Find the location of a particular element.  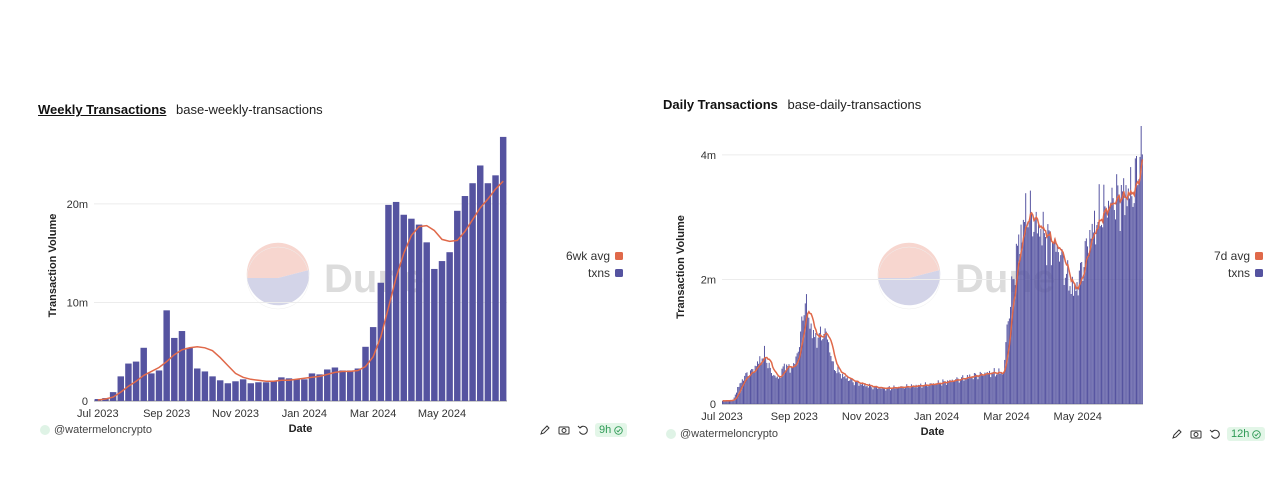

y-tick-label: 10m is located at coordinates (77, 303).